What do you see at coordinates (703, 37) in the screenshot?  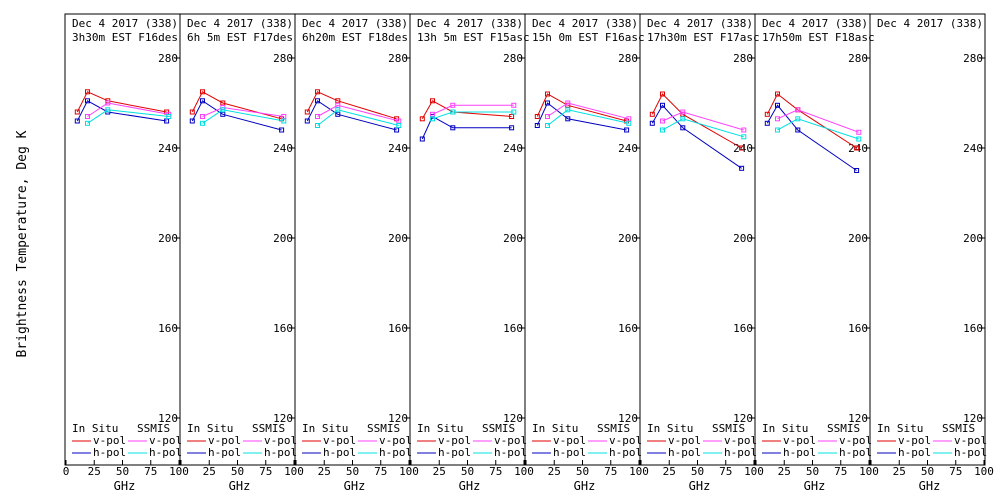 I see `panel-time-label: 17h30m EST F17asc` at bounding box center [703, 37].